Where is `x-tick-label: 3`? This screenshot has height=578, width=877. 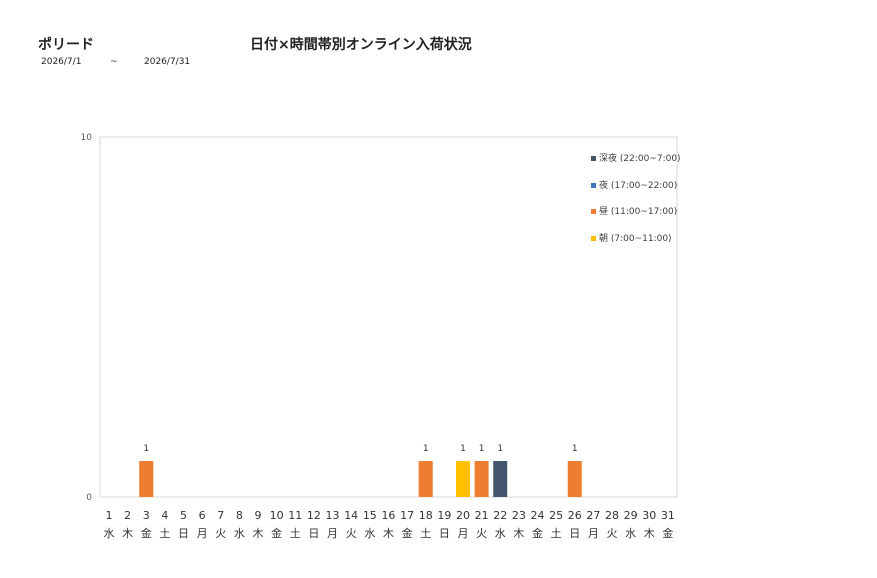
x-tick-label: 3 is located at coordinates (146, 515).